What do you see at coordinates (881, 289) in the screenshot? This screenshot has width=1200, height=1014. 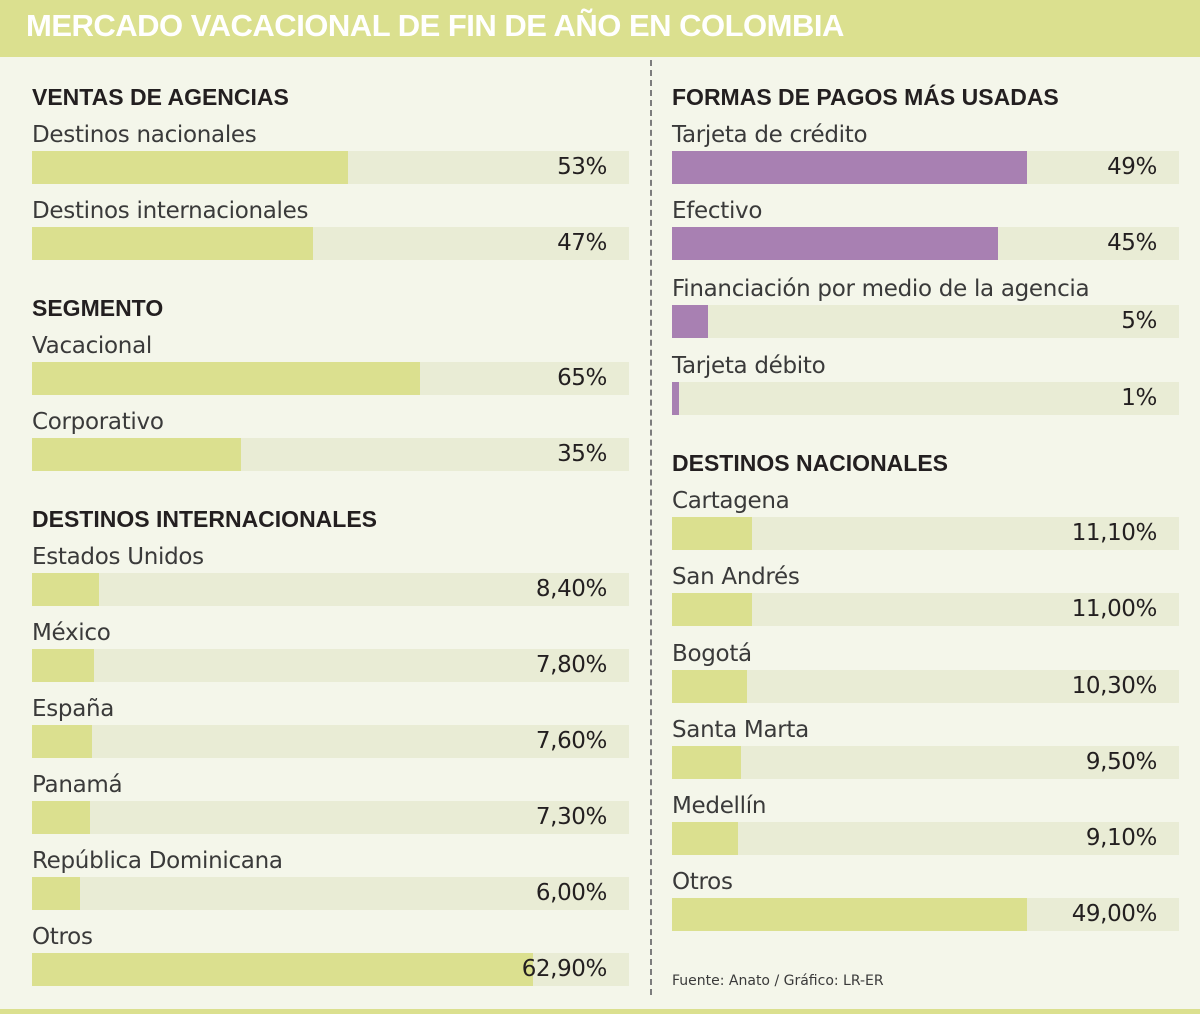 I see `bar-label: Financiación por medio de la agencia` at bounding box center [881, 289].